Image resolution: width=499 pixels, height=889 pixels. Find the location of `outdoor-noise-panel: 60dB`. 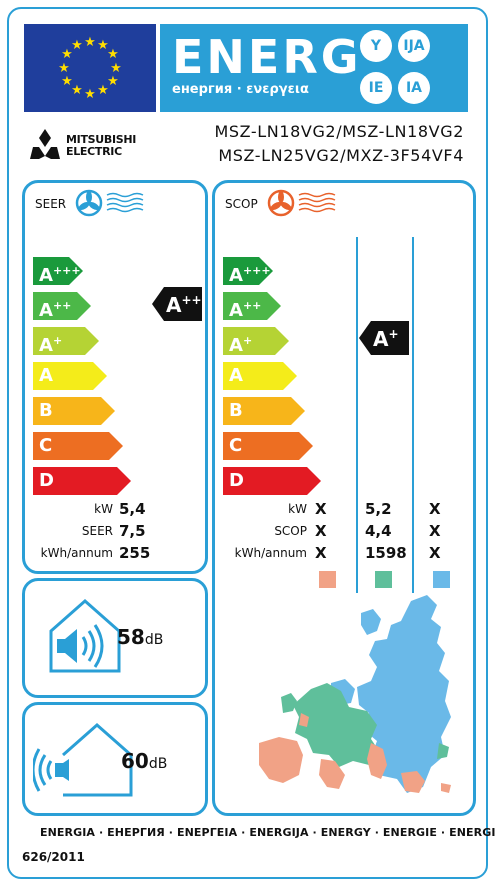

outdoor-noise-panel: 60dB is located at coordinates (115, 759).